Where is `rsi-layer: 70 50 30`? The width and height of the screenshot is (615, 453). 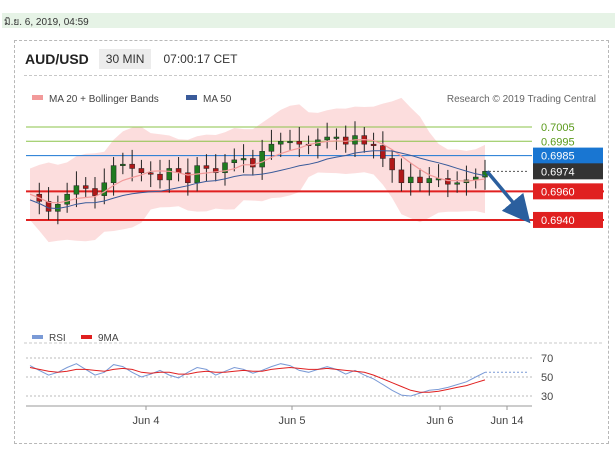 rsi-layer: 70 50 30 is located at coordinates (289, 378).